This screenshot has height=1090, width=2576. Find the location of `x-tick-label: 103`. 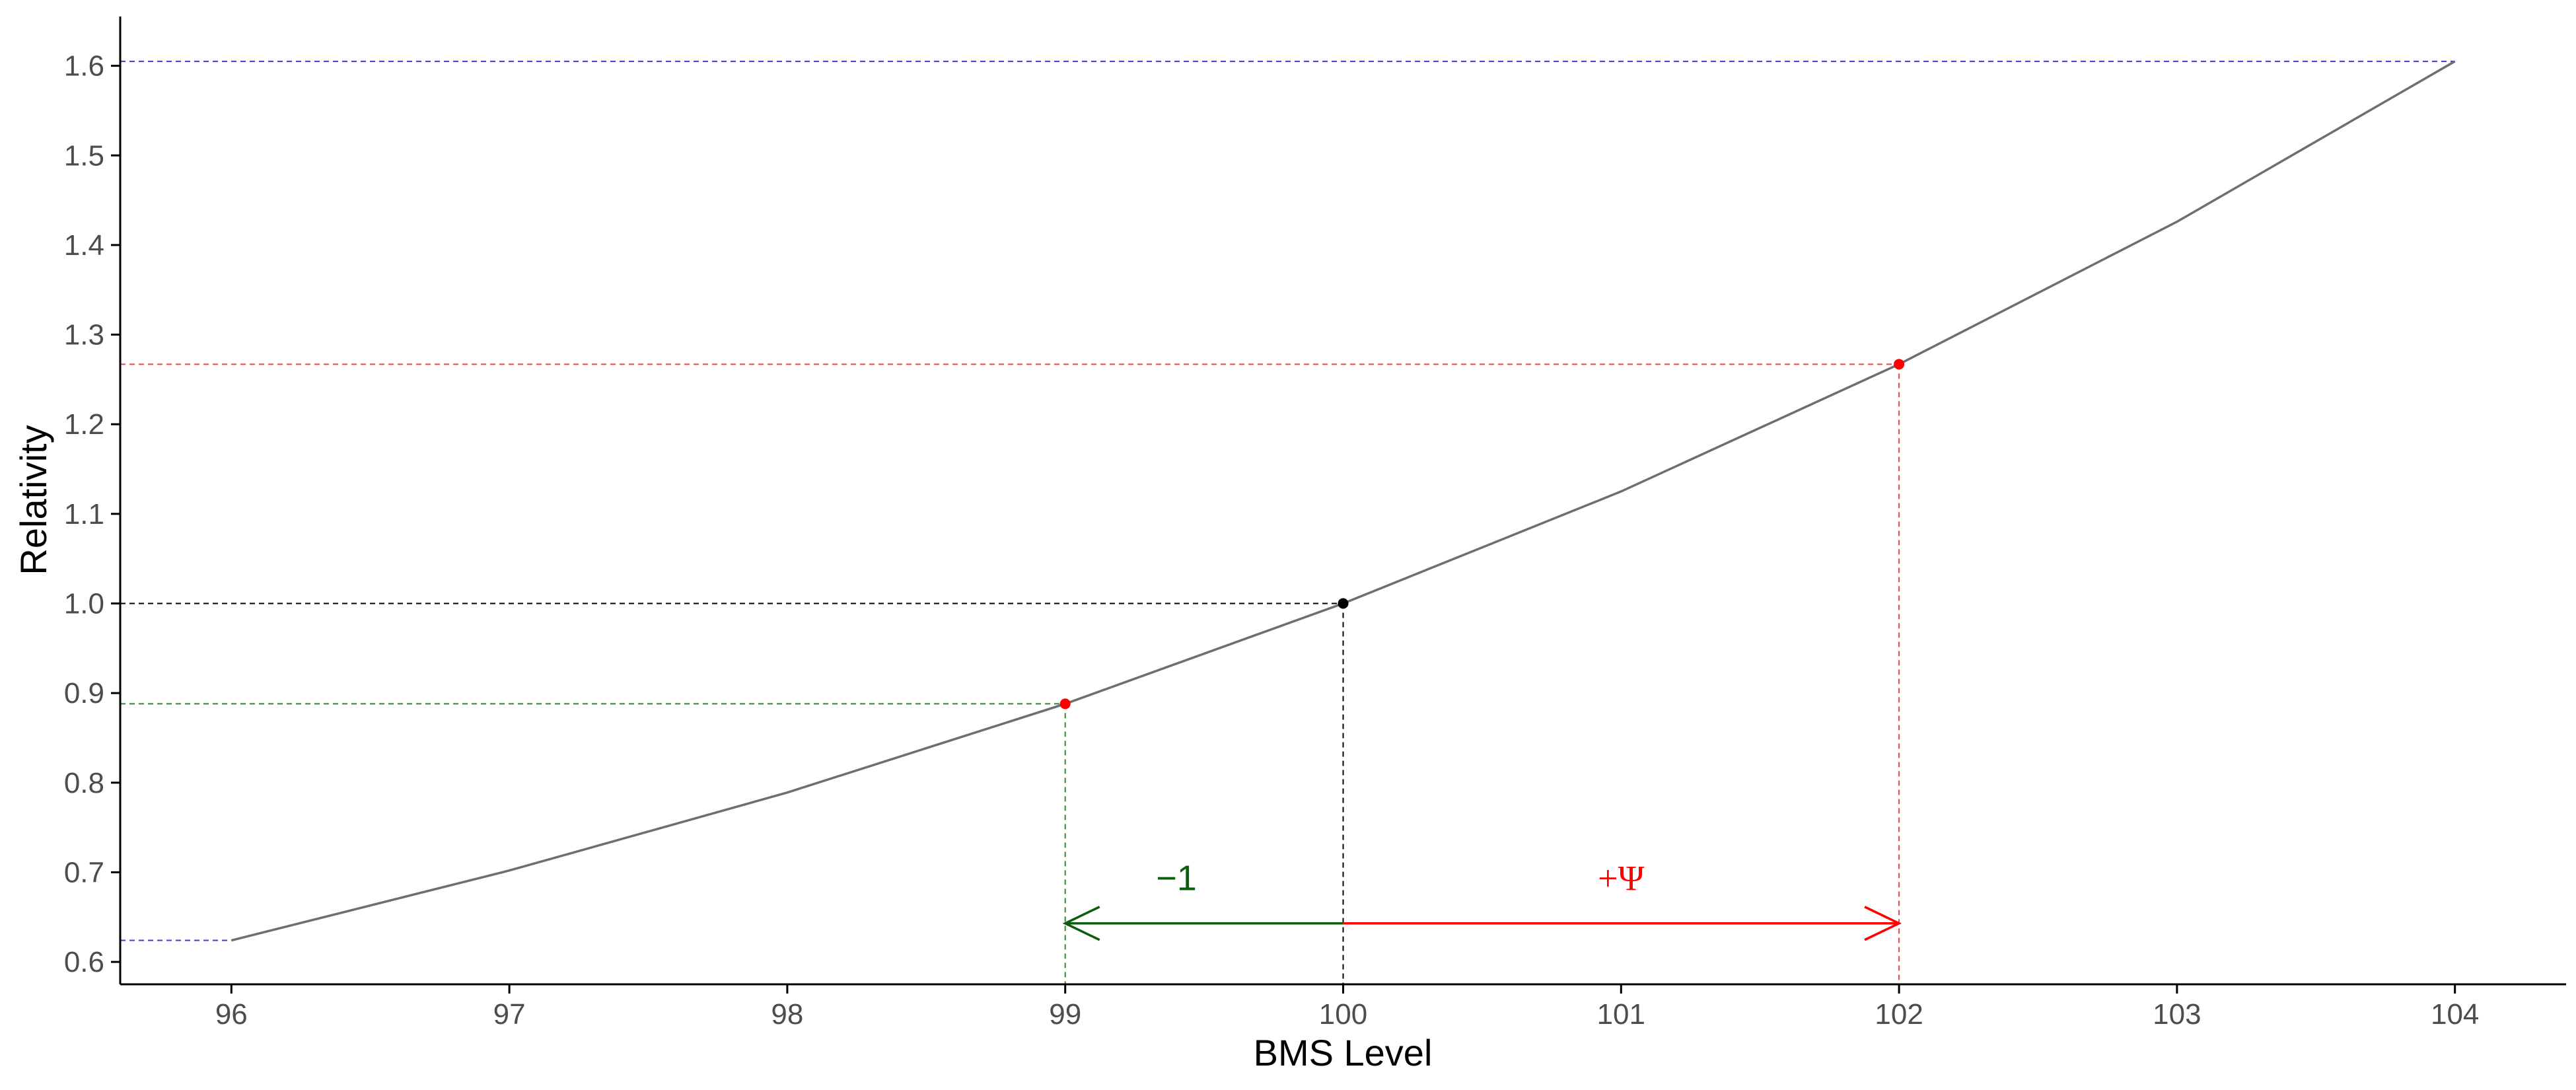

x-tick-label: 103 is located at coordinates (2177, 1015).